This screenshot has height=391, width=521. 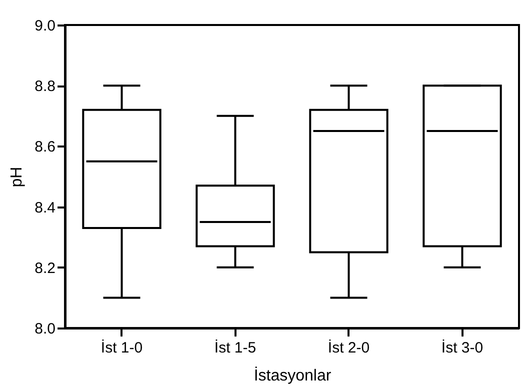 What do you see at coordinates (462, 347) in the screenshot?
I see `x-tick-label: İst 3-0` at bounding box center [462, 347].